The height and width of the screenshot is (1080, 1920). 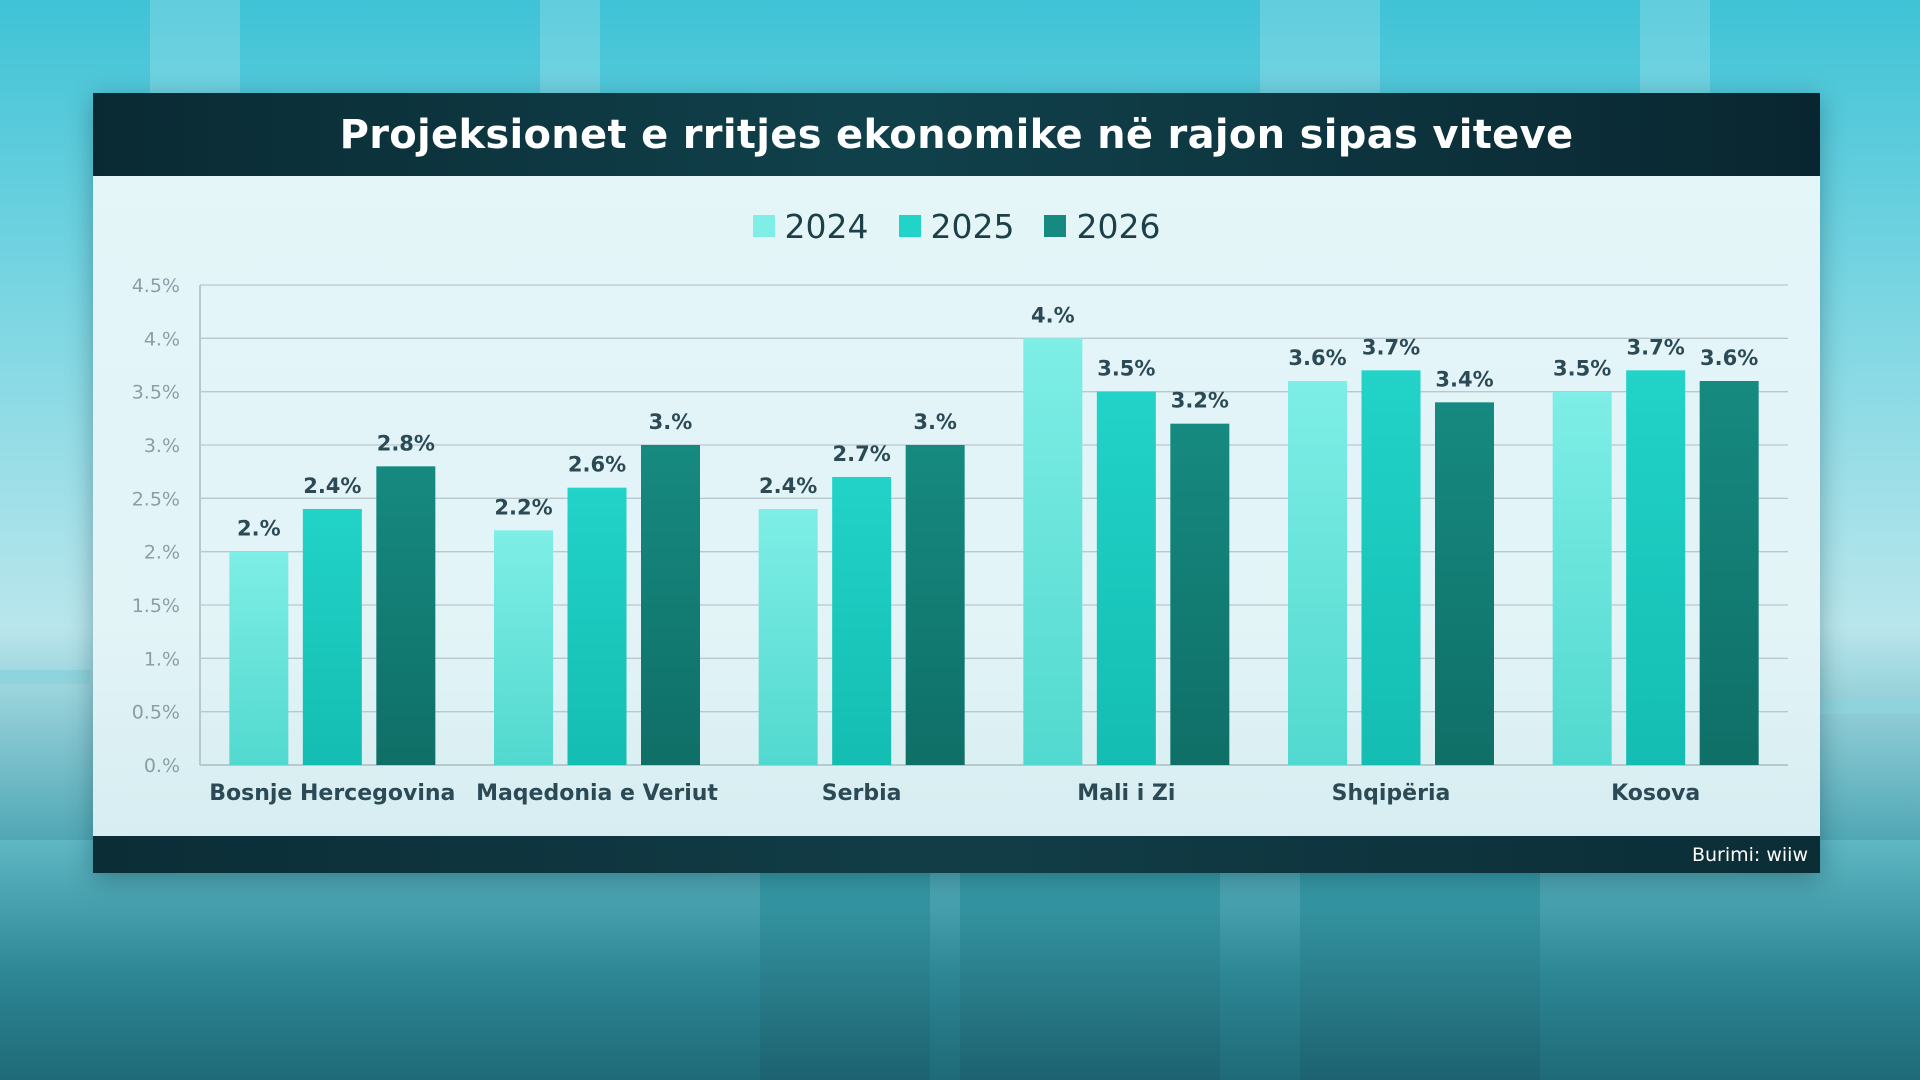 What do you see at coordinates (162, 446) in the screenshot?
I see `y-tick-label: 3.%` at bounding box center [162, 446].